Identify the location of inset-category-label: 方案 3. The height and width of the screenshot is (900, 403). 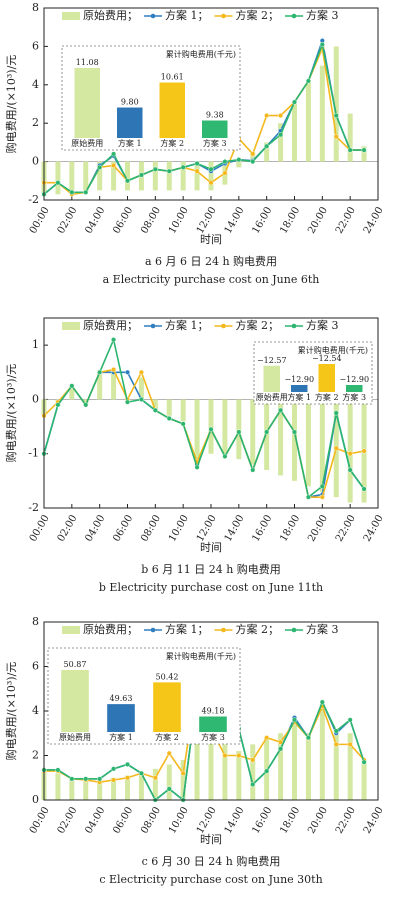
(354, 397).